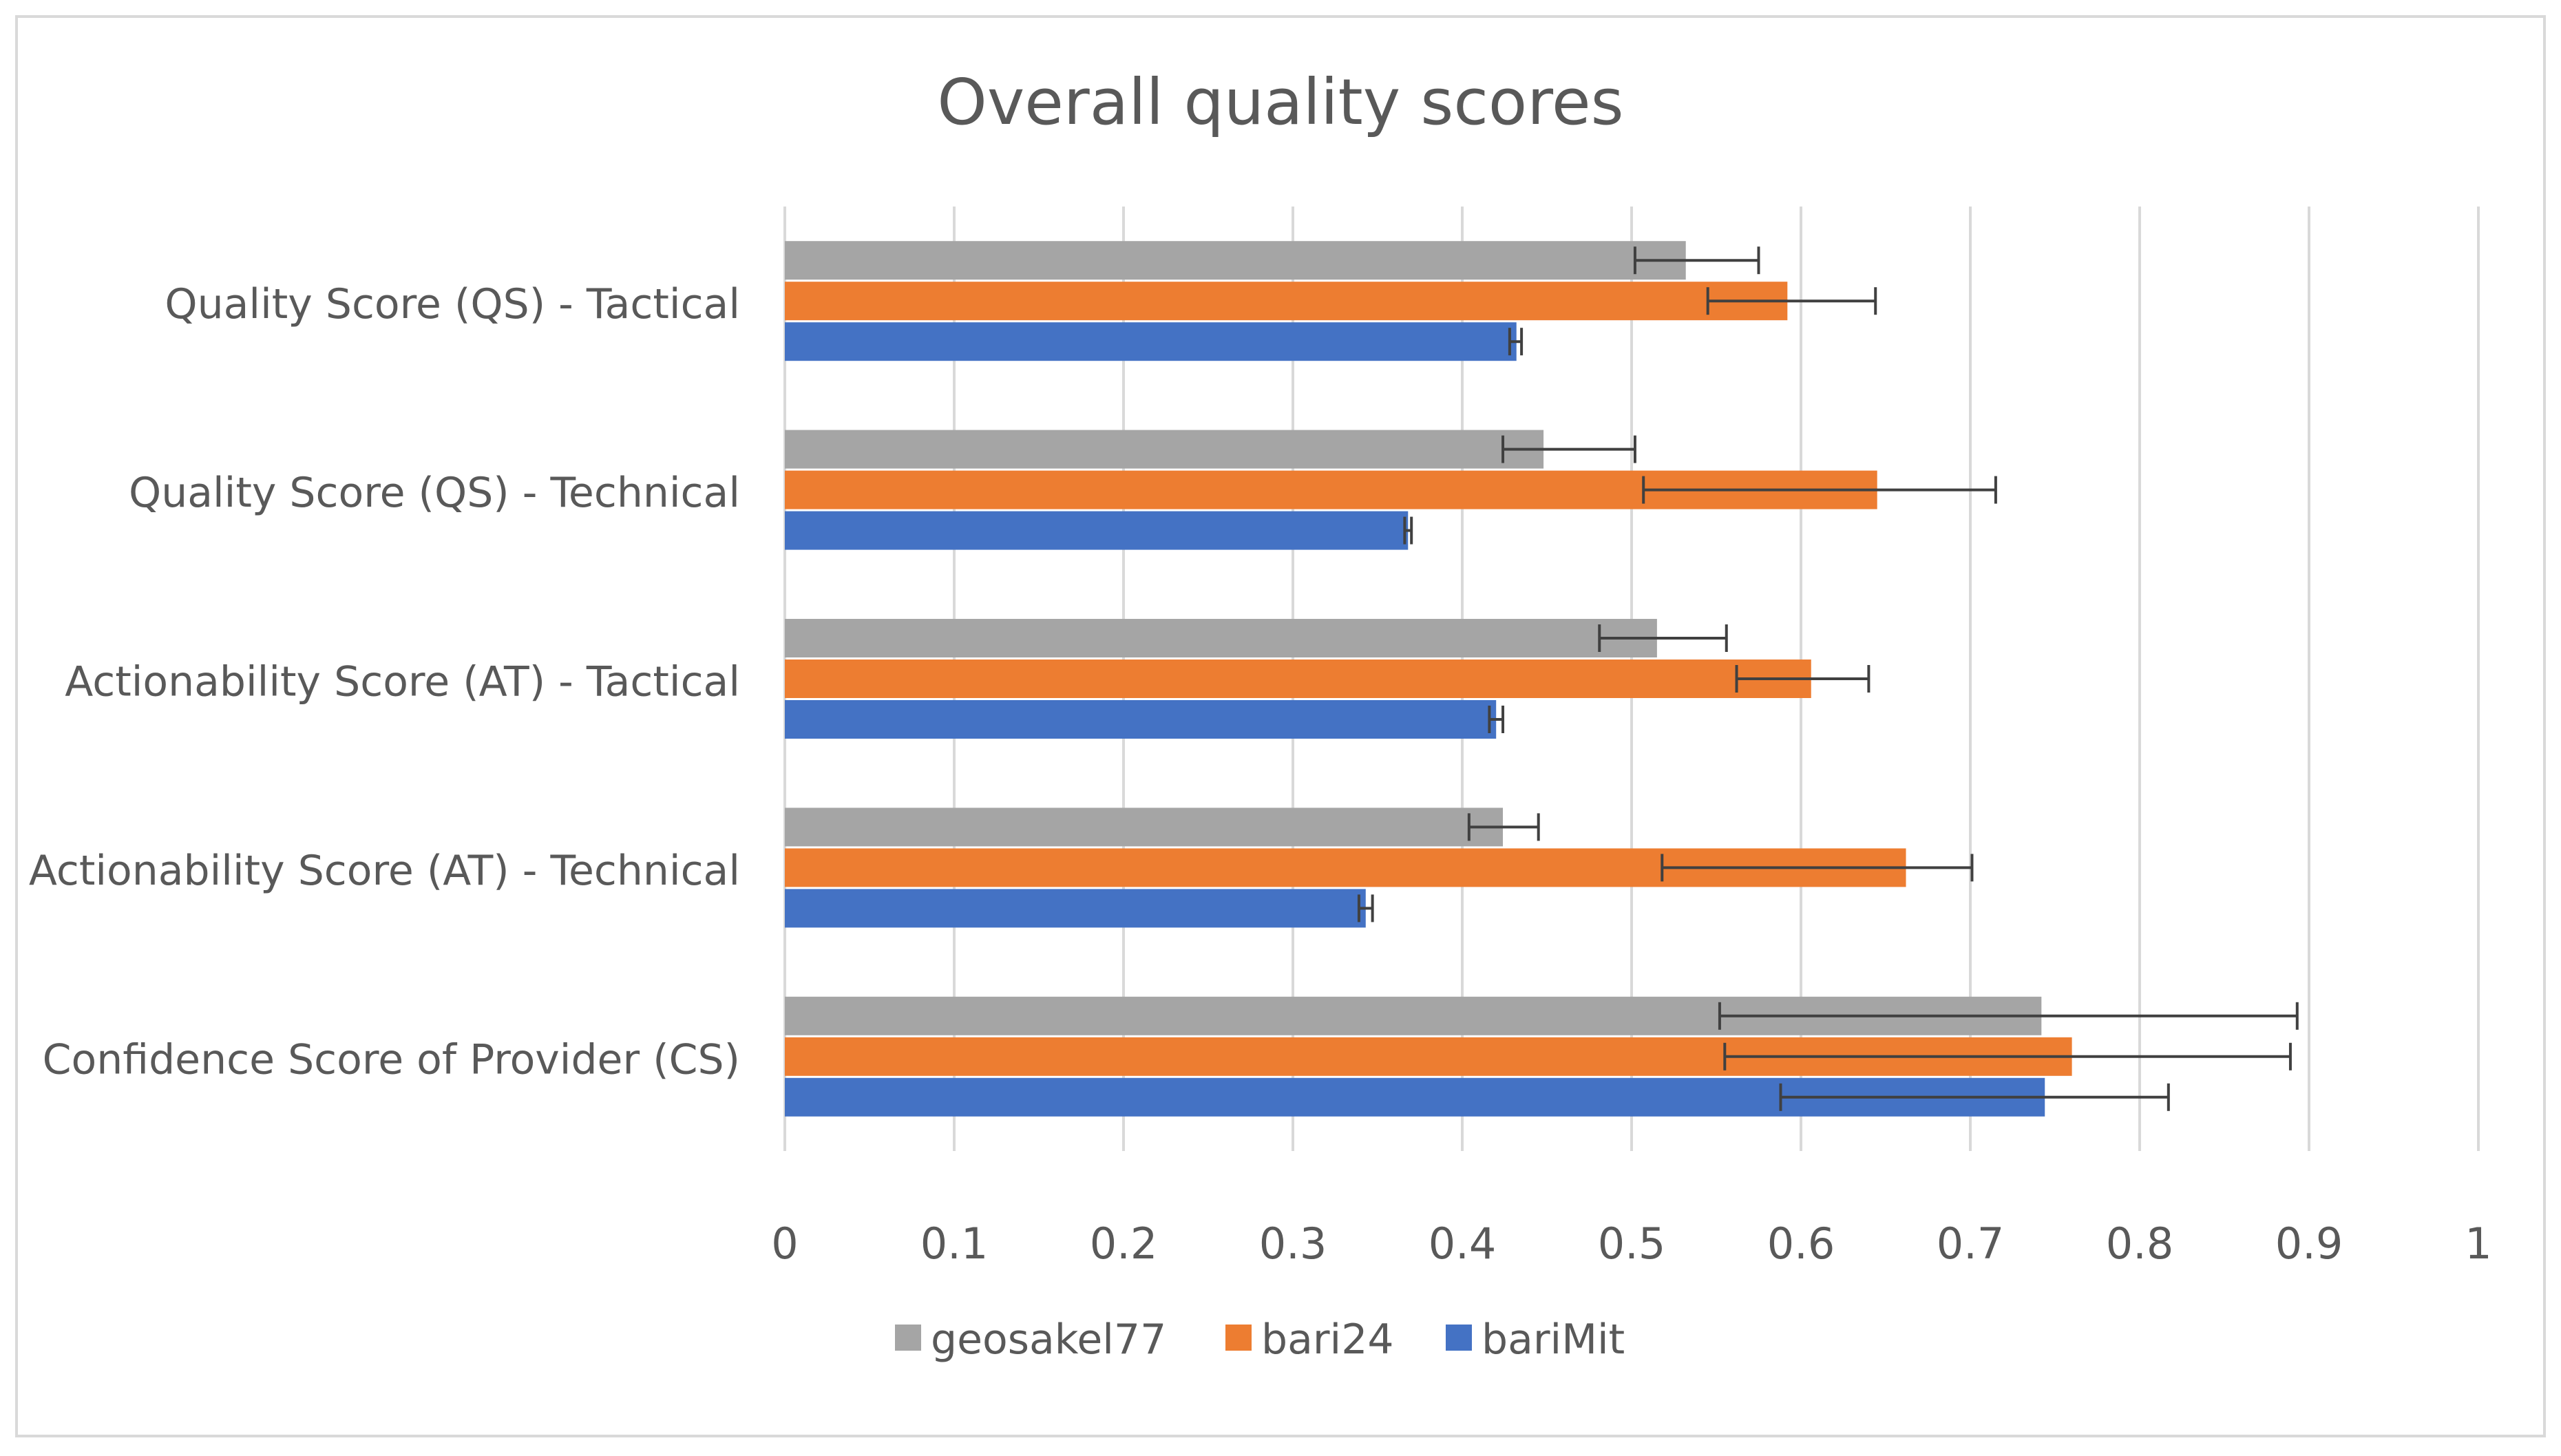 This screenshot has height=1456, width=2561. Describe the element at coordinates (402, 682) in the screenshot. I see `category-label: Actionability Score (AT) - Tactical` at that location.